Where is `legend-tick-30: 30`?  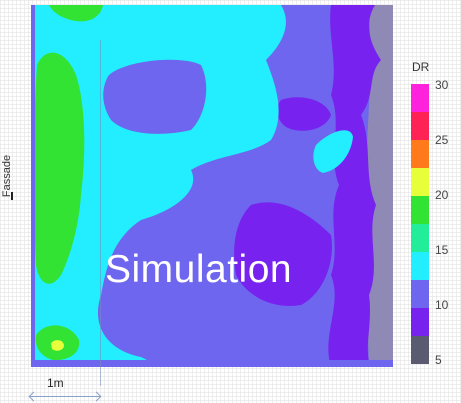
legend-tick-30: 30 is located at coordinates (442, 85).